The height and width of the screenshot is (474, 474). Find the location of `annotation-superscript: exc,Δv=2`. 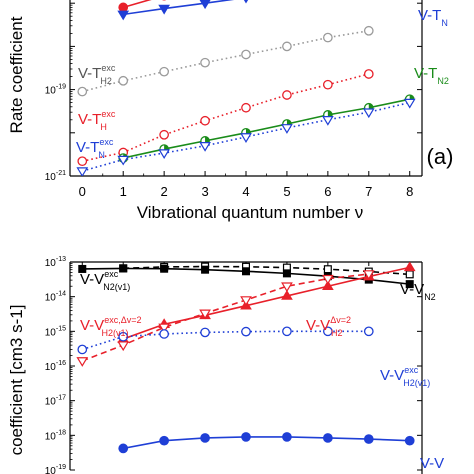

annotation-superscript: exc,Δv=2 is located at coordinates (122, 320).